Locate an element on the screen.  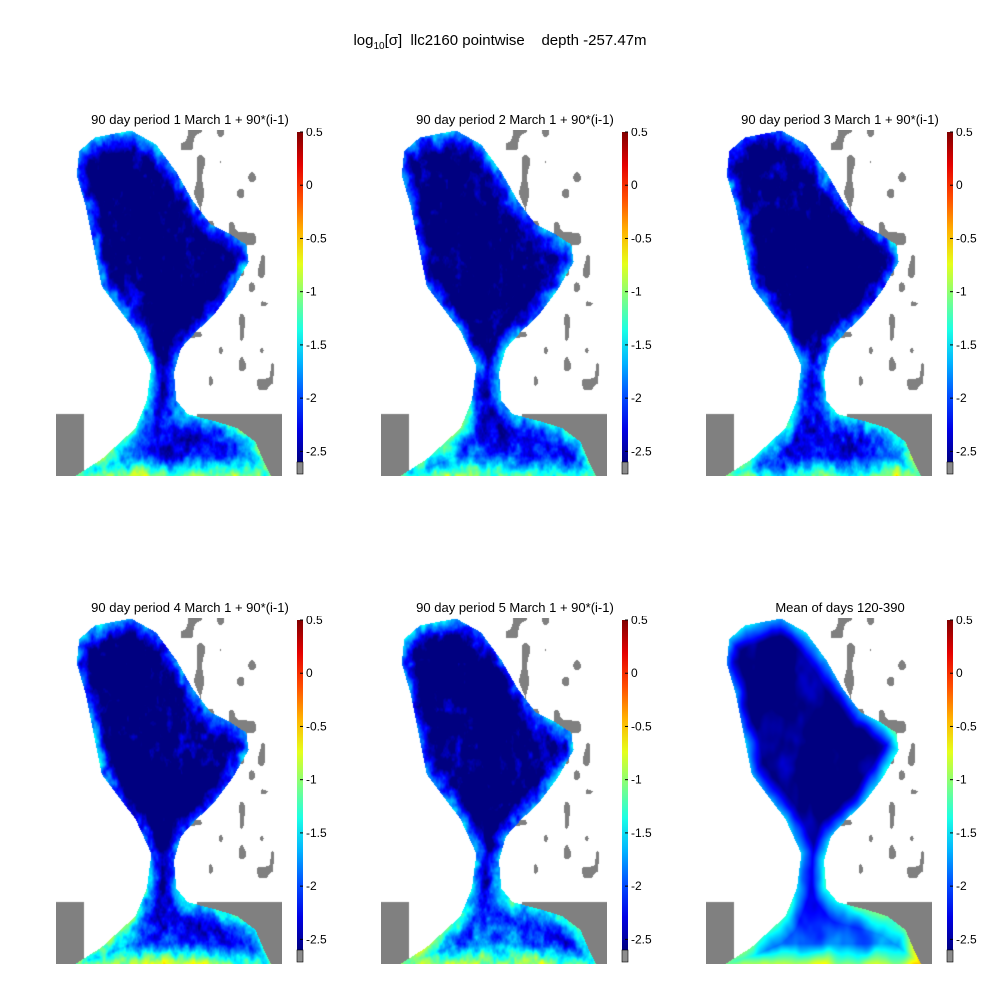
panel-title: 90 day period 5 March 1 + 90*(i-1) is located at coordinates (515, 607).